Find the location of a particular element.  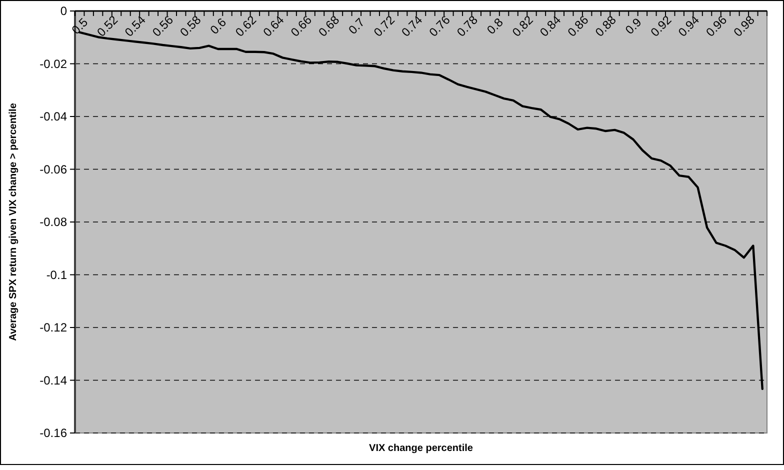

x-tick-label: 0.76 is located at coordinates (440, 26).